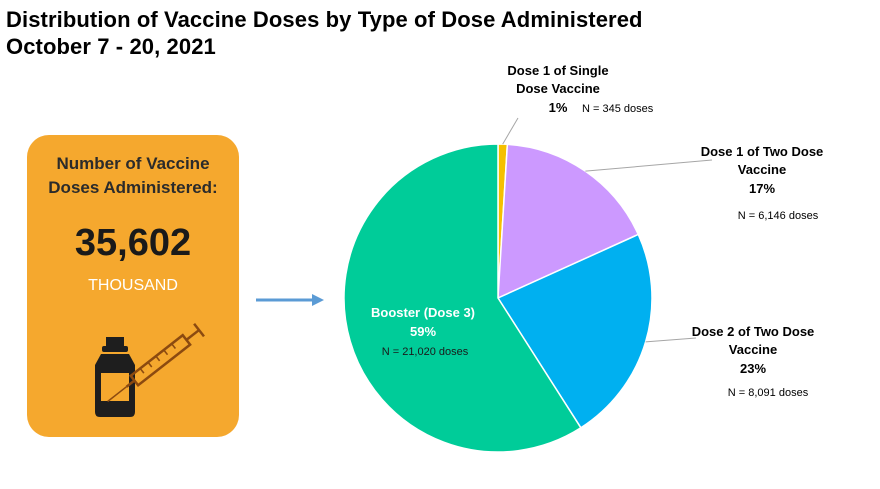 The height and width of the screenshot is (489, 880). What do you see at coordinates (568, 221) in the screenshot?
I see `pie-slice-dose1-two-dose` at bounding box center [568, 221].